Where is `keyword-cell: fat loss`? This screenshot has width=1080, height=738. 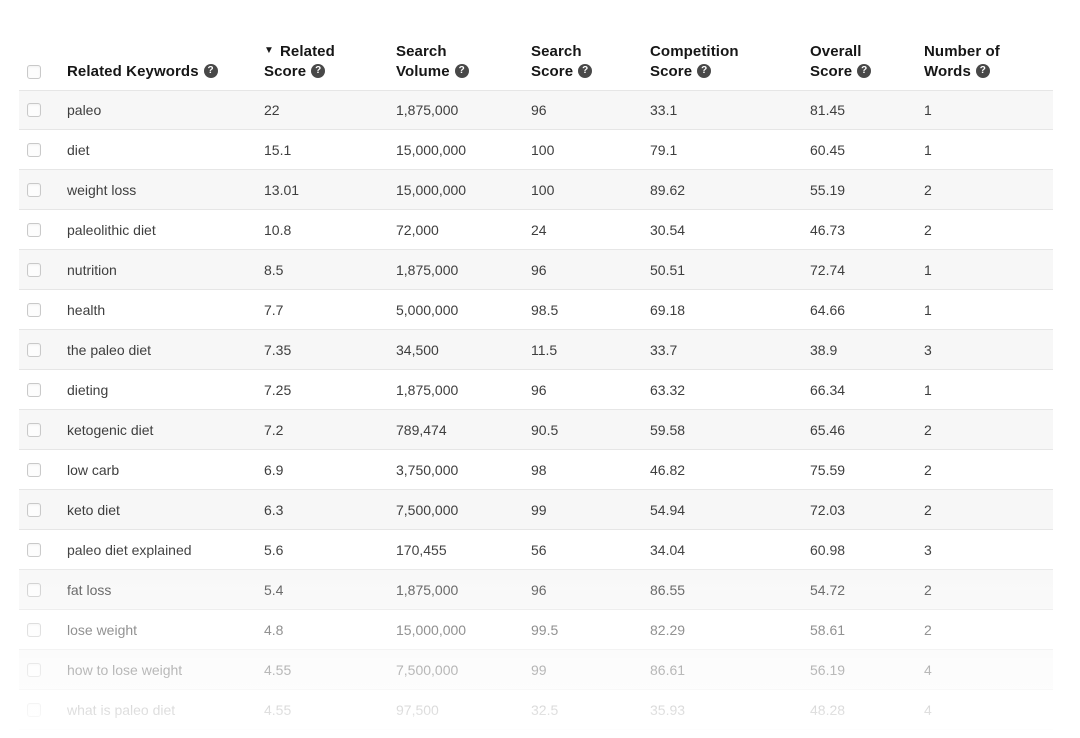 keyword-cell: fat loss is located at coordinates (89, 589).